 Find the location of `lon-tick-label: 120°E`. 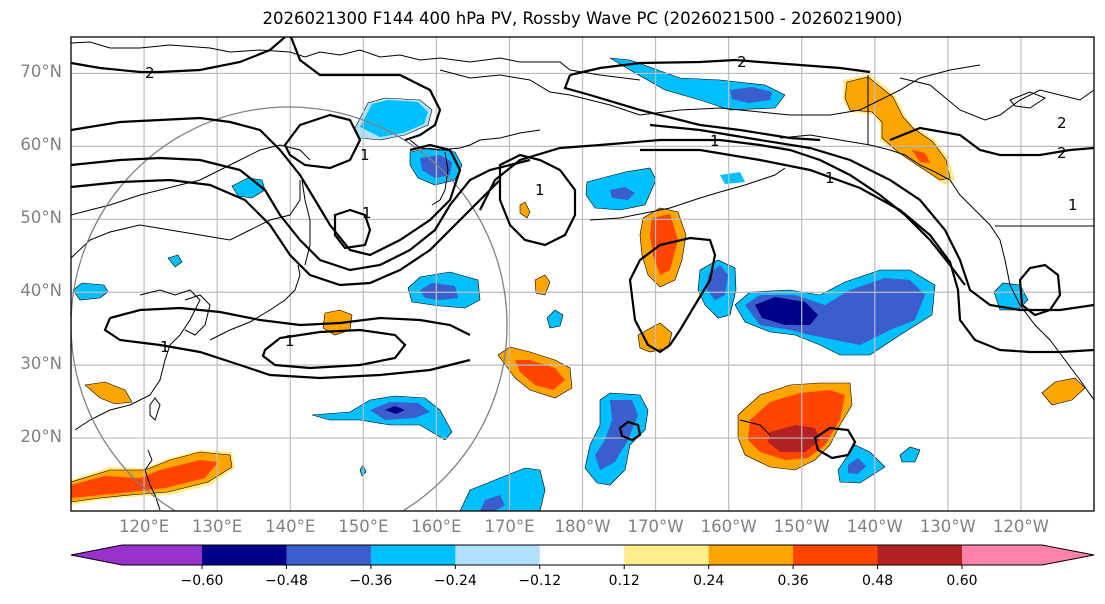

lon-tick-label: 120°E is located at coordinates (144, 526).